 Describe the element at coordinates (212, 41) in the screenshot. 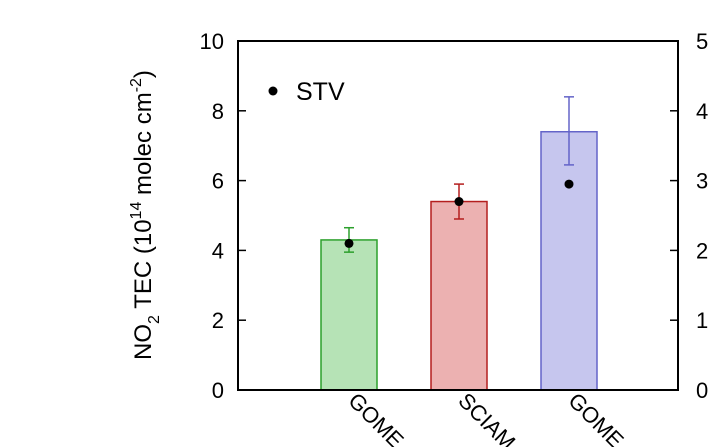

I see `left-tick-label: 10` at that location.